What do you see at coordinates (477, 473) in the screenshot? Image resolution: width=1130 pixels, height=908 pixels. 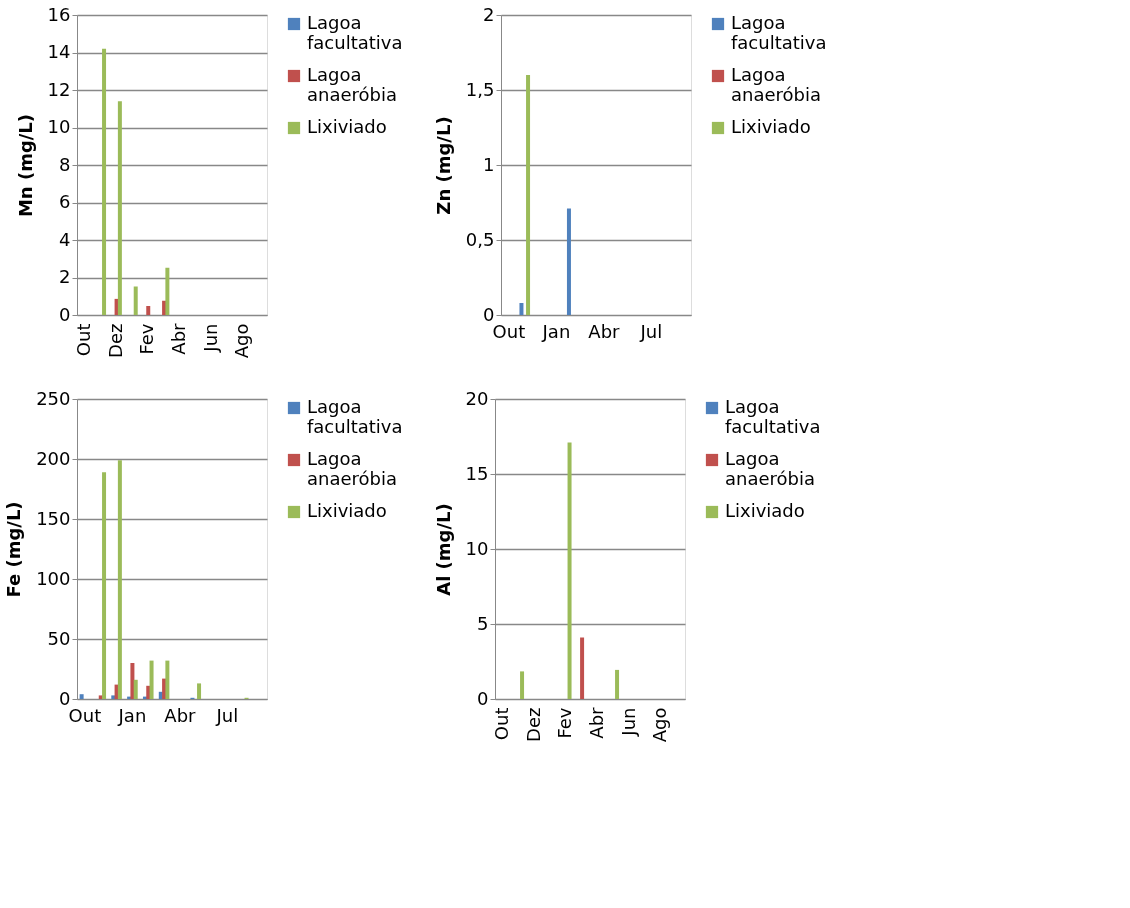 I see `y-tick-label: 15` at bounding box center [477, 473].